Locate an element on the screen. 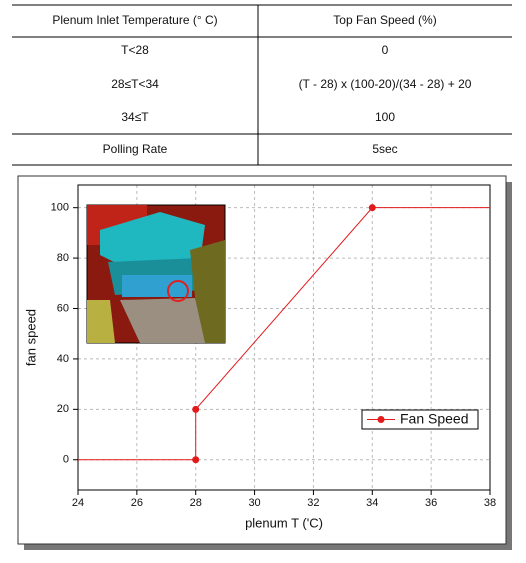 The image size is (526, 563). y-axis-label: fan speed is located at coordinates (30, 337).